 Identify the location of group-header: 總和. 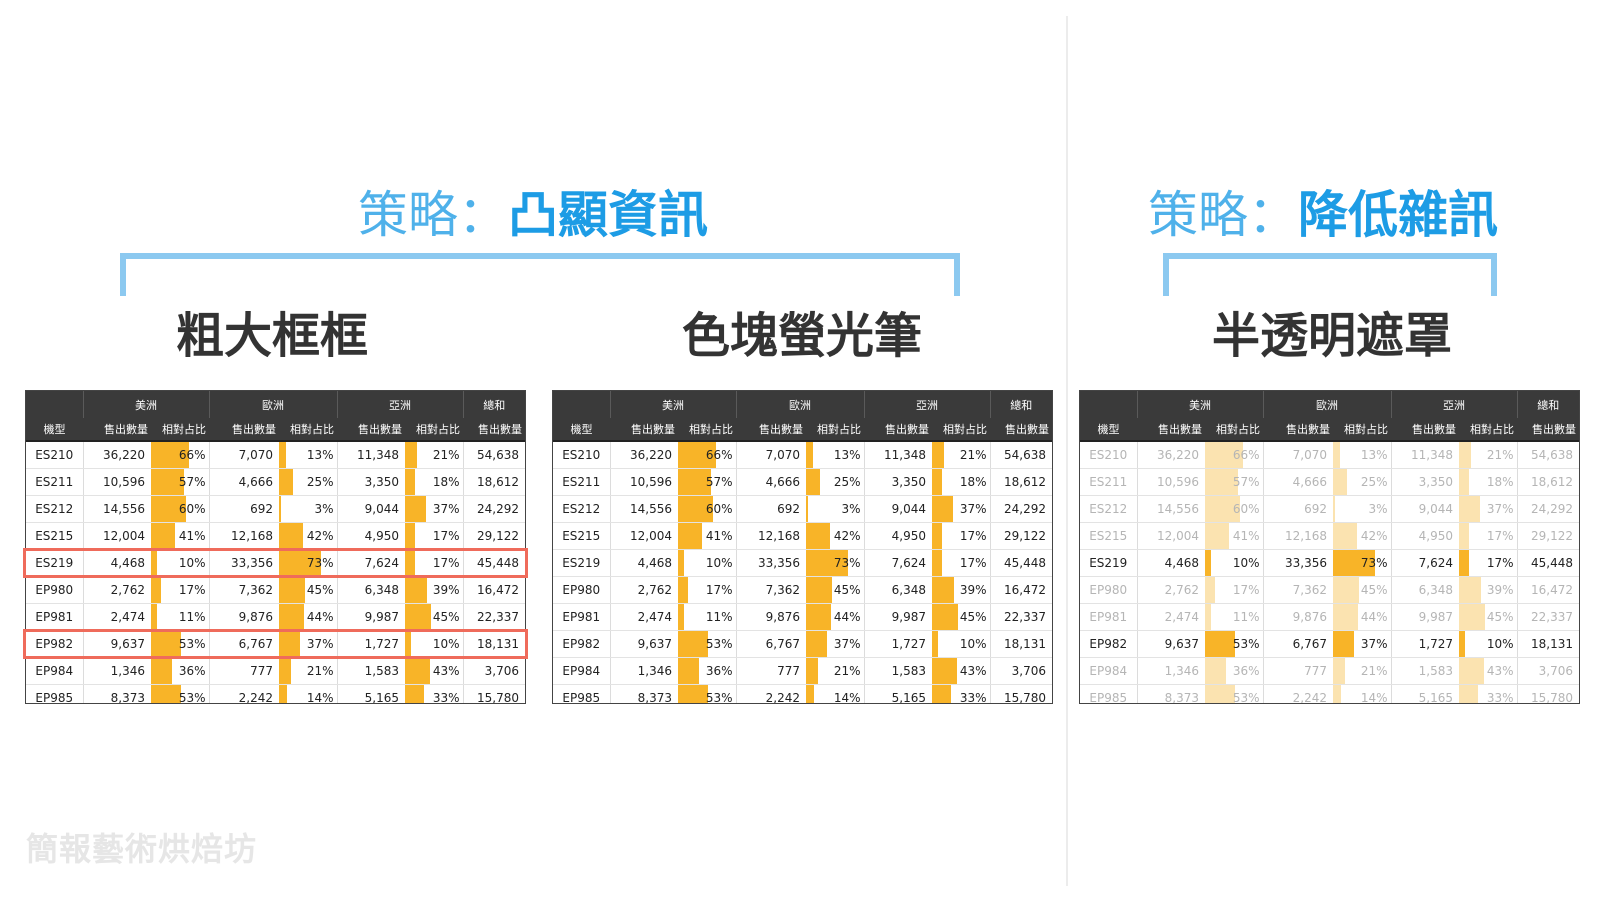
(1547, 404).